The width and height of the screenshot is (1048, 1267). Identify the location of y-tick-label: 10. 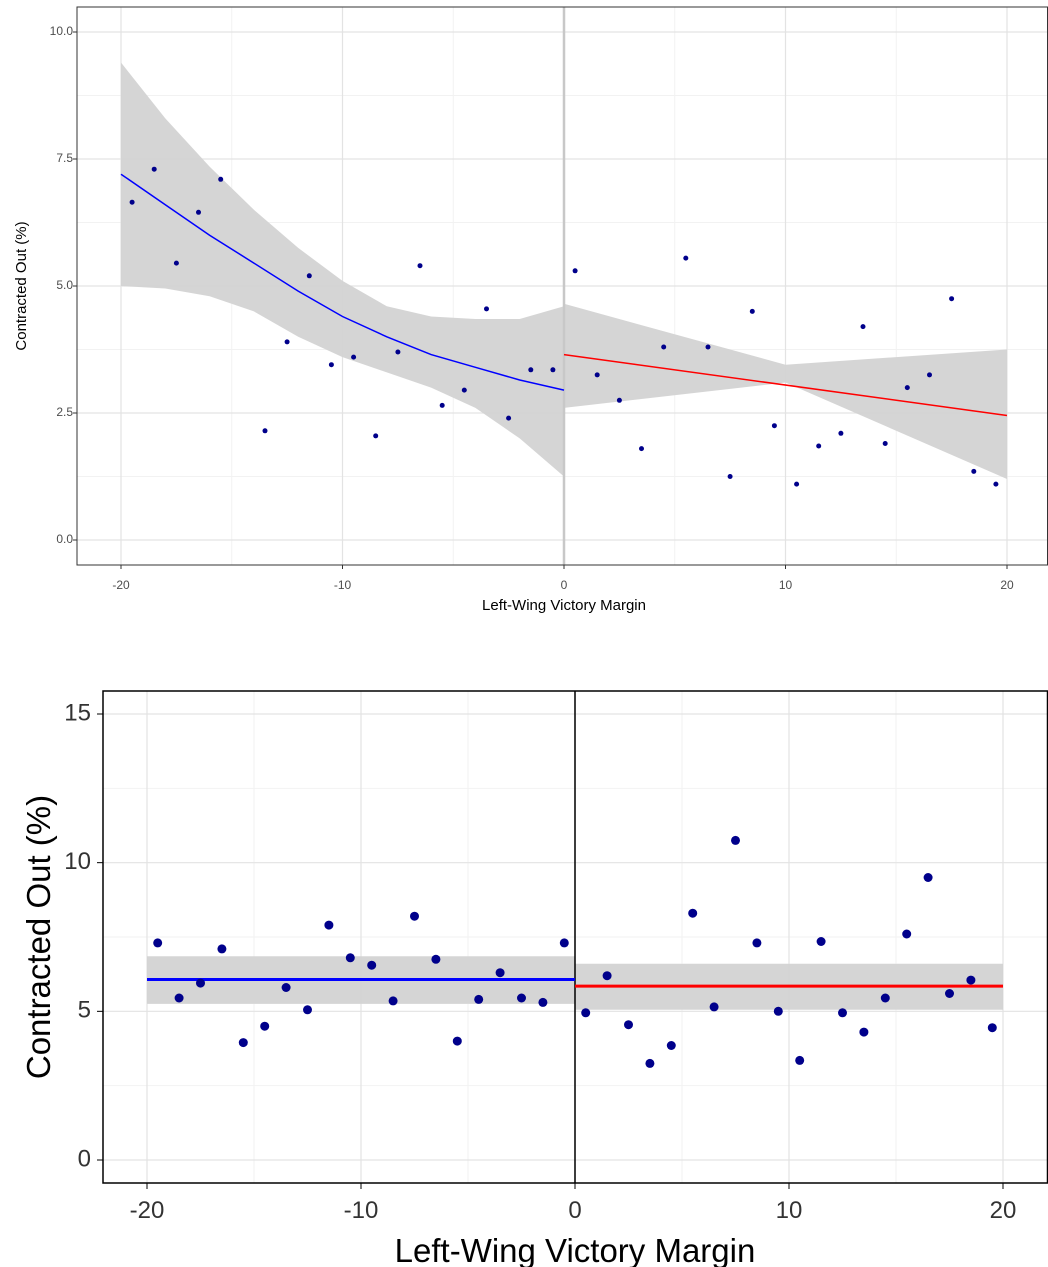
(77, 861).